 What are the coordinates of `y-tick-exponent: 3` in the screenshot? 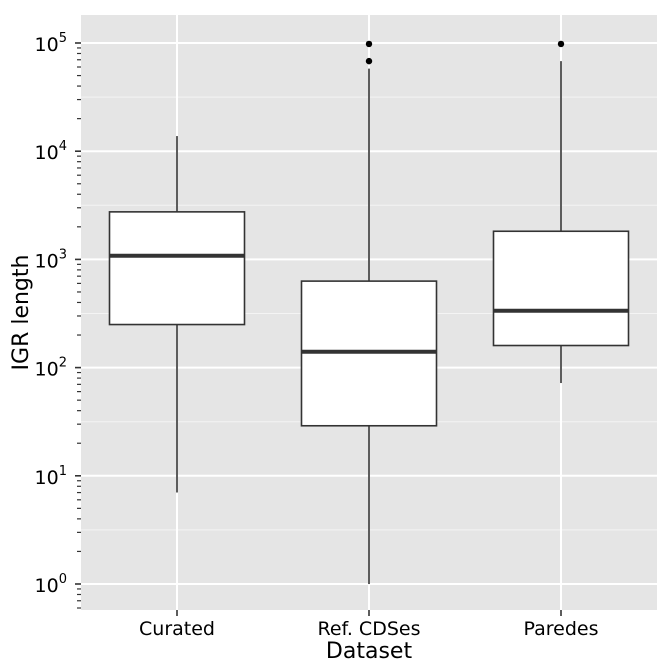 It's located at (63, 254).